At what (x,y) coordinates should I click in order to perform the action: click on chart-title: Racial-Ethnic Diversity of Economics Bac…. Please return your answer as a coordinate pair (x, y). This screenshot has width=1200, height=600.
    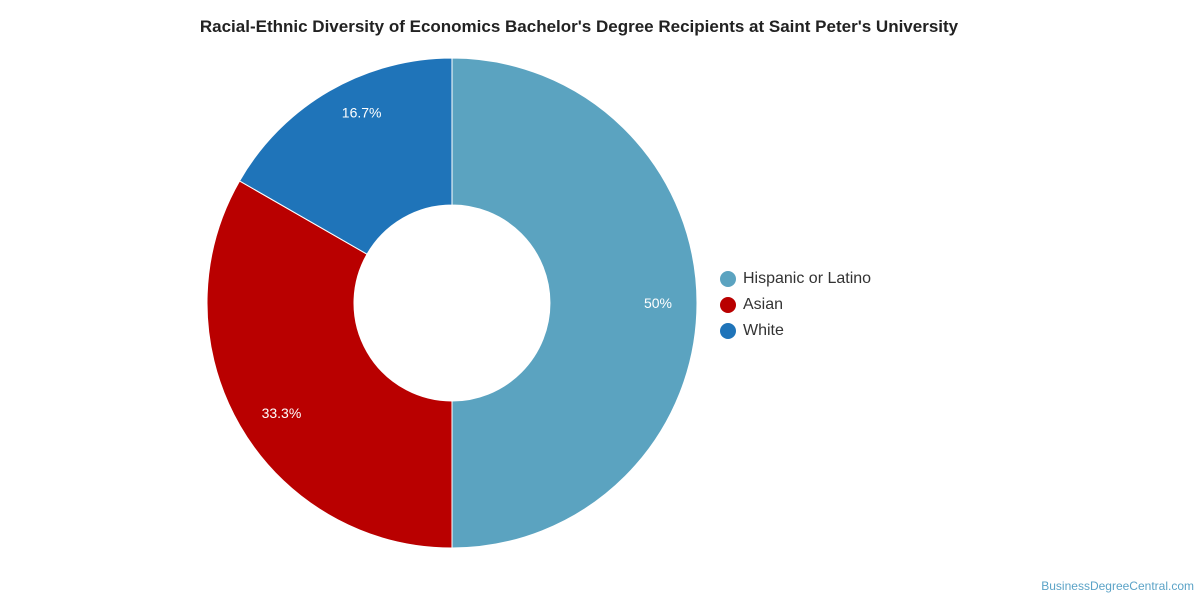
    Looking at the image, I should click on (579, 26).